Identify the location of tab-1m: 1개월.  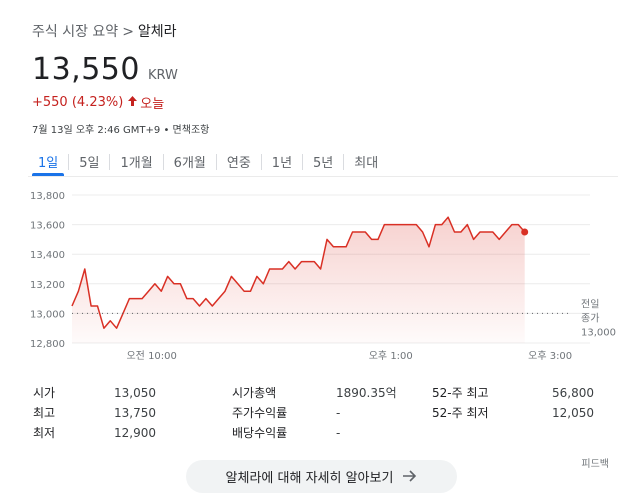
(136, 163).